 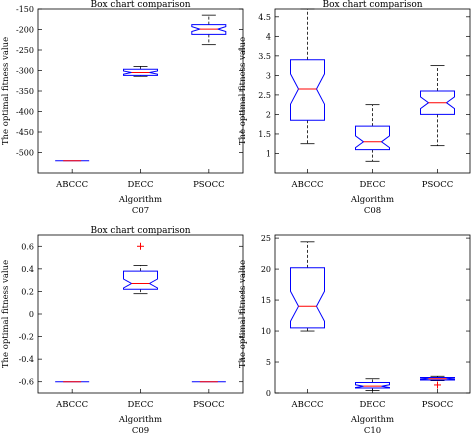 What do you see at coordinates (25, 50) in the screenshot?
I see `y-tick-label: -250` at bounding box center [25, 50].